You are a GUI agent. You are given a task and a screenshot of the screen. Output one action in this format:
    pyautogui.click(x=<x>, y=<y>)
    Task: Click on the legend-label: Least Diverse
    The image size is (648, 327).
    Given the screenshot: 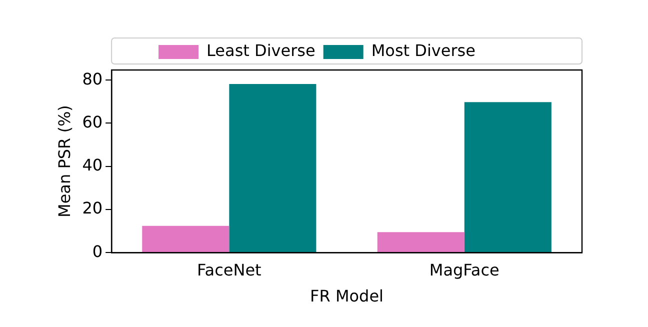 What is the action you would take?
    pyautogui.click(x=261, y=50)
    